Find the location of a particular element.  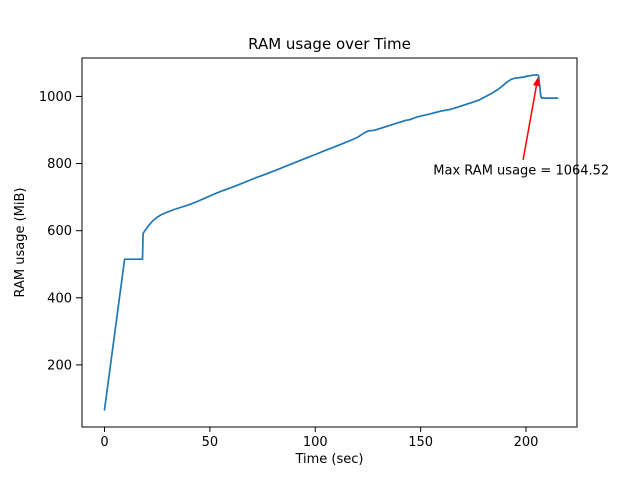

annotation-arrowhead-icon is located at coordinates (536, 82).